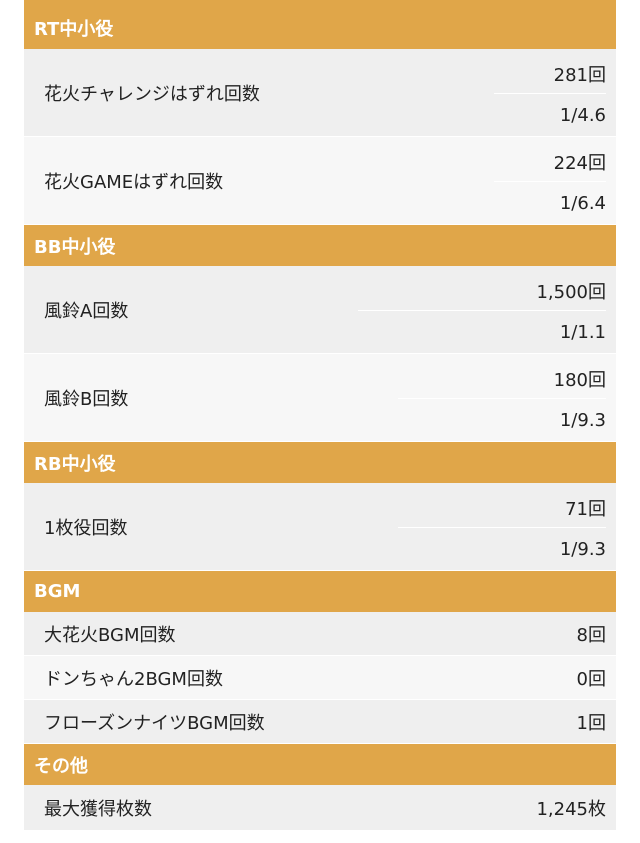 The image size is (640, 843). I want to click on stat-label: 1枚役回数, so click(86, 528).